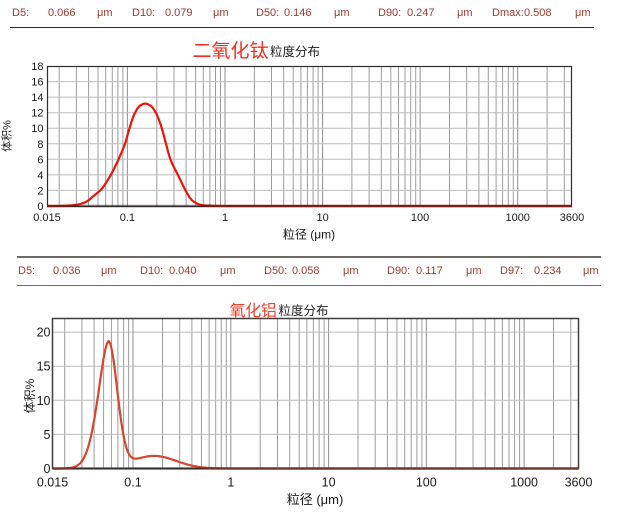 This screenshot has width=617, height=515. Describe the element at coordinates (47, 435) in the screenshot. I see `svg-text: 5` at that location.